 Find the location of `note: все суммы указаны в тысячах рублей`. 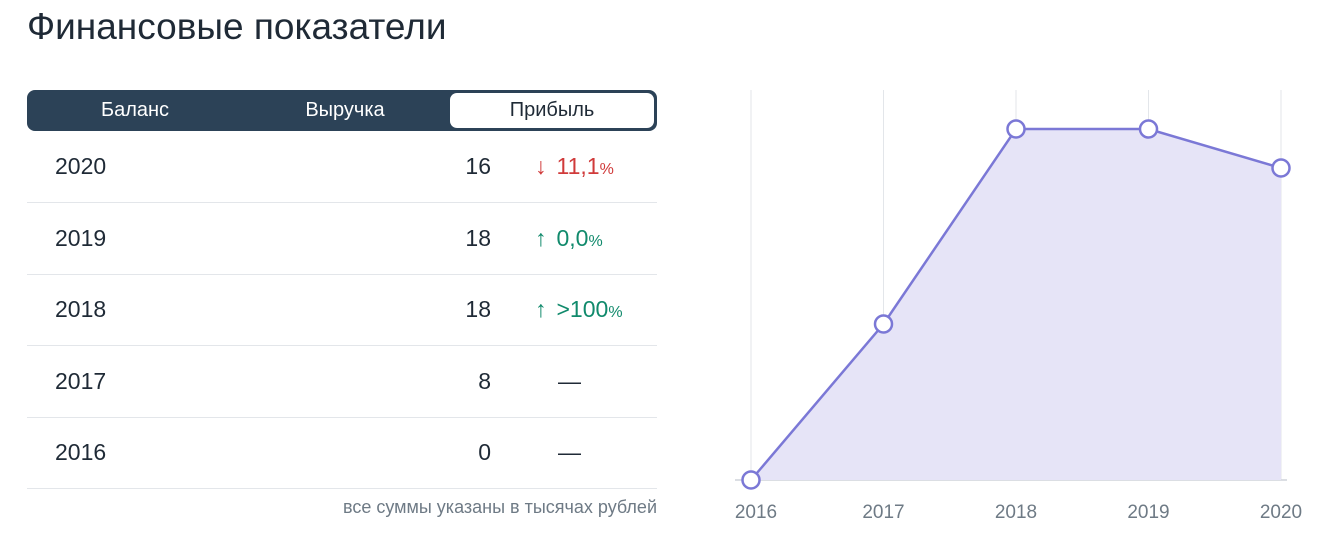

note: все суммы указаны в тысячах рублей is located at coordinates (499, 507).